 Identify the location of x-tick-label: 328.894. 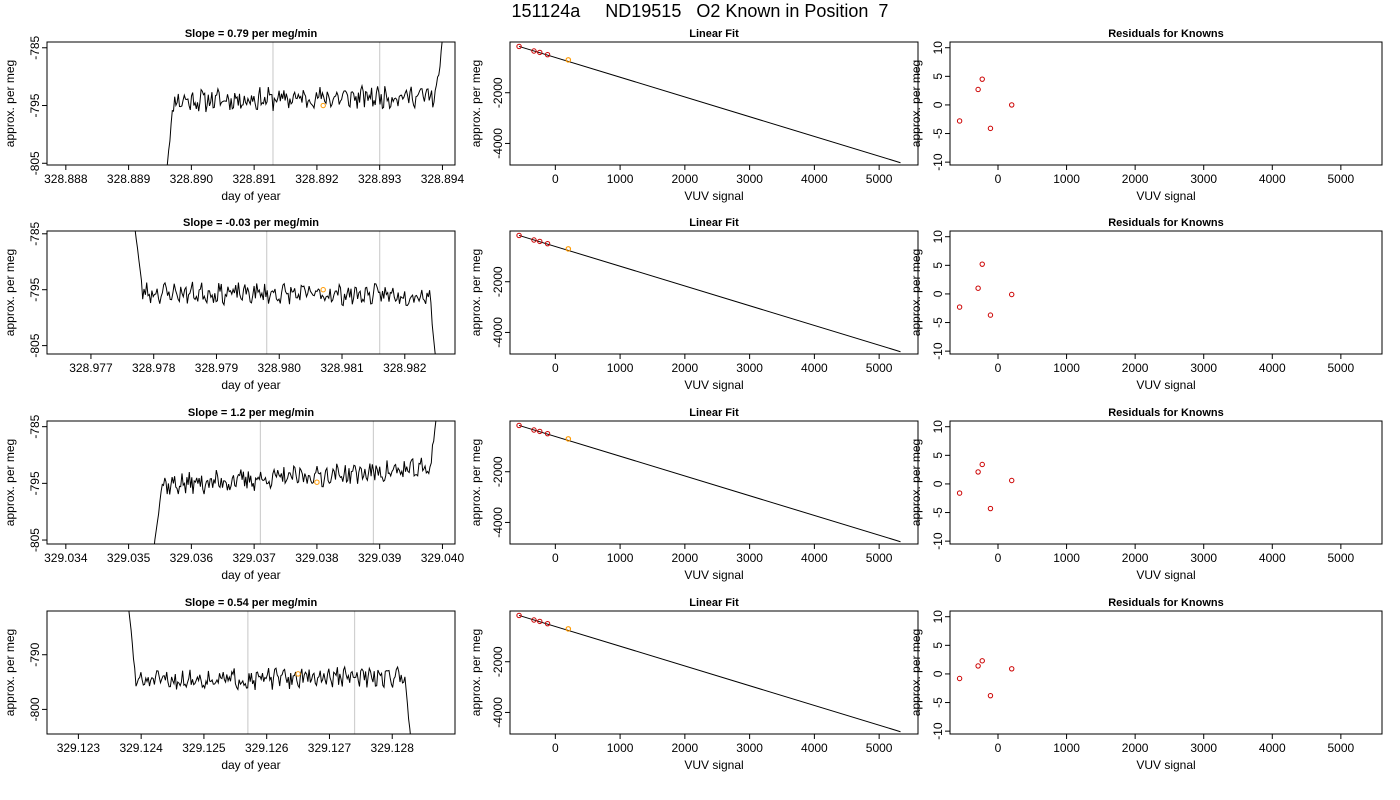
(443, 179).